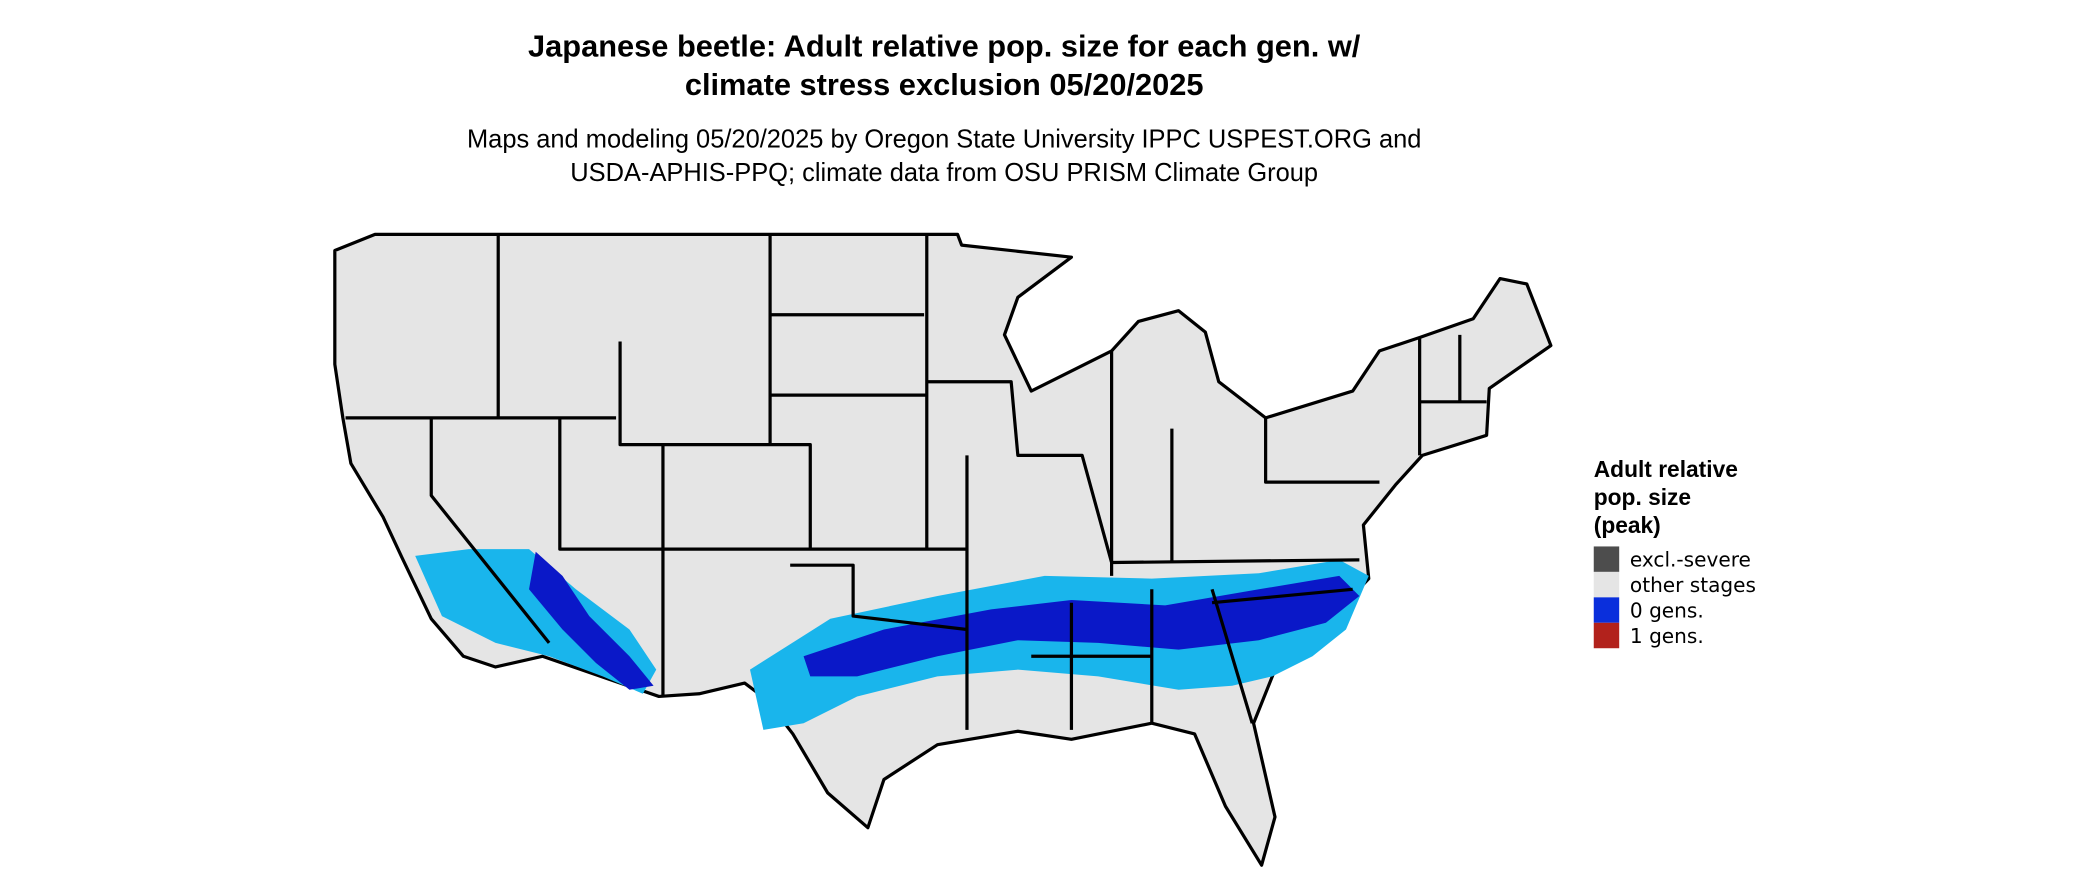 The image size is (2100, 892). Describe the element at coordinates (944, 84) in the screenshot. I see `map-title: climate stress exclusion 05/20/2025` at that location.